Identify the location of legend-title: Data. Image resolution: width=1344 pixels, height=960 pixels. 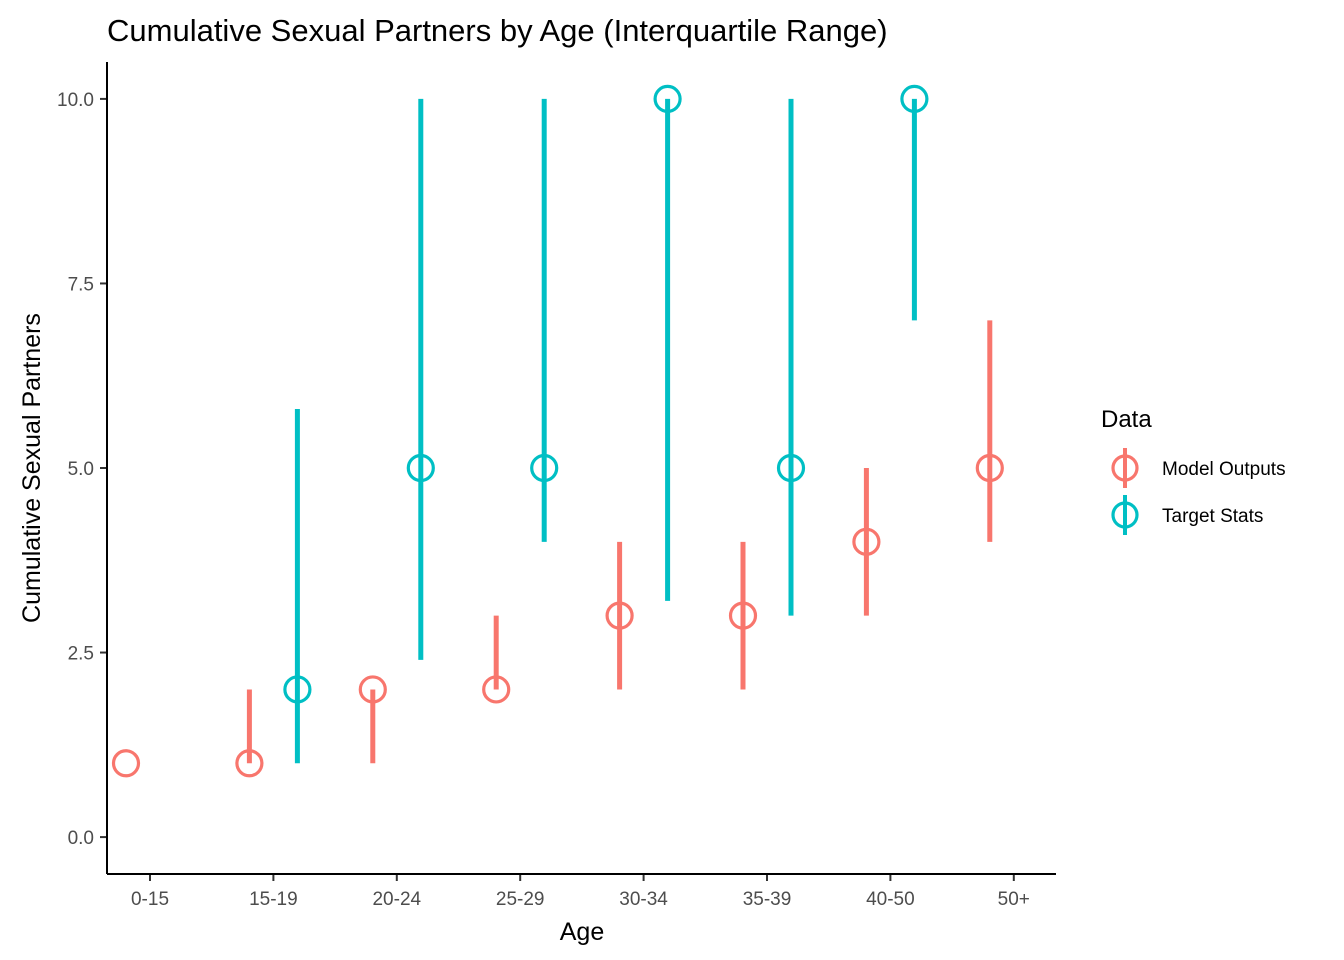
(1126, 419).